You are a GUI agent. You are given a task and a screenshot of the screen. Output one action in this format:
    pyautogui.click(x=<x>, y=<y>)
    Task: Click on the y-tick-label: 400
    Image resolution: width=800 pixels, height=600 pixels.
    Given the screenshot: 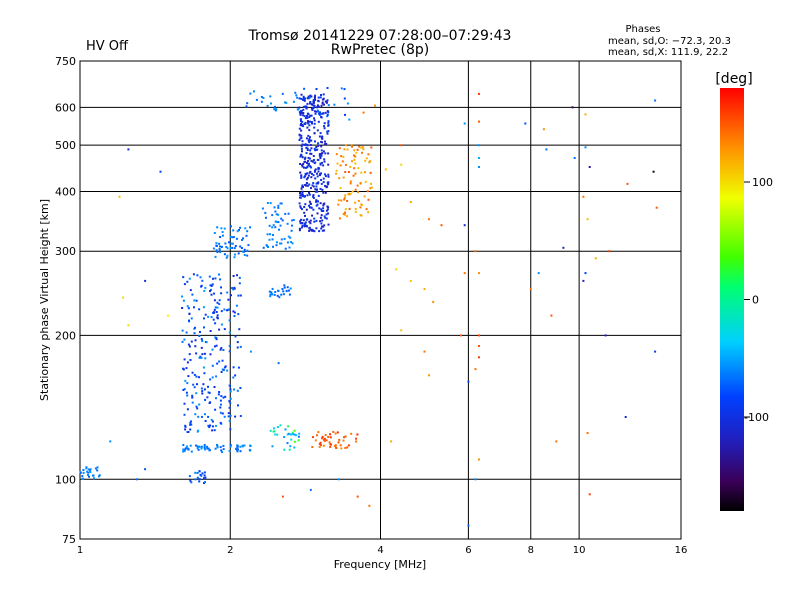 What is the action you would take?
    pyautogui.click(x=65, y=191)
    